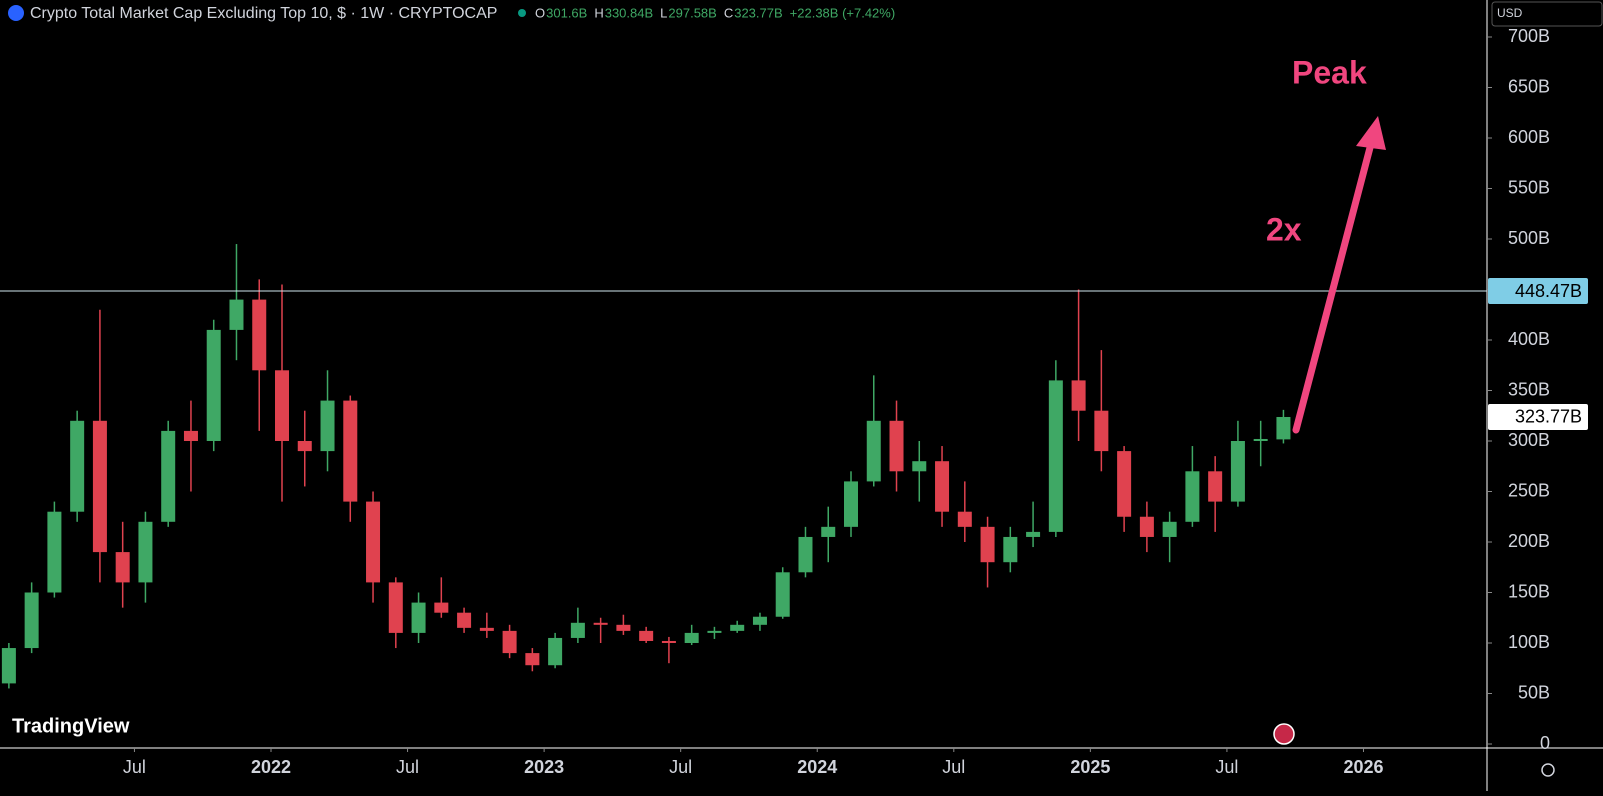 This screenshot has width=1603, height=796. Describe the element at coordinates (1548, 770) in the screenshot. I see `settings-icon` at that location.